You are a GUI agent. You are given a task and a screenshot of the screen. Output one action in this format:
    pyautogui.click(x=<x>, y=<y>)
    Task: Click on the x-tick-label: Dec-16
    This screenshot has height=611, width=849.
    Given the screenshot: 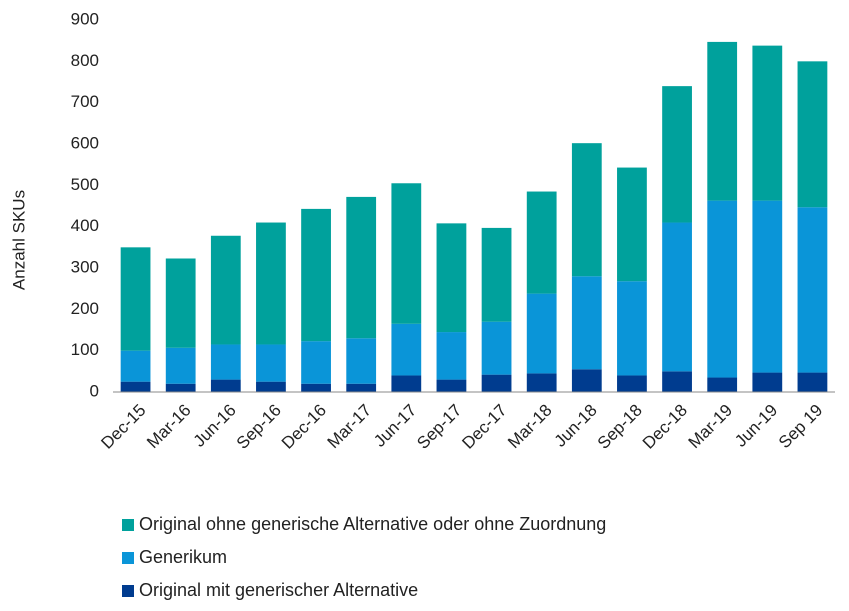 What is the action you would take?
    pyautogui.click(x=304, y=427)
    